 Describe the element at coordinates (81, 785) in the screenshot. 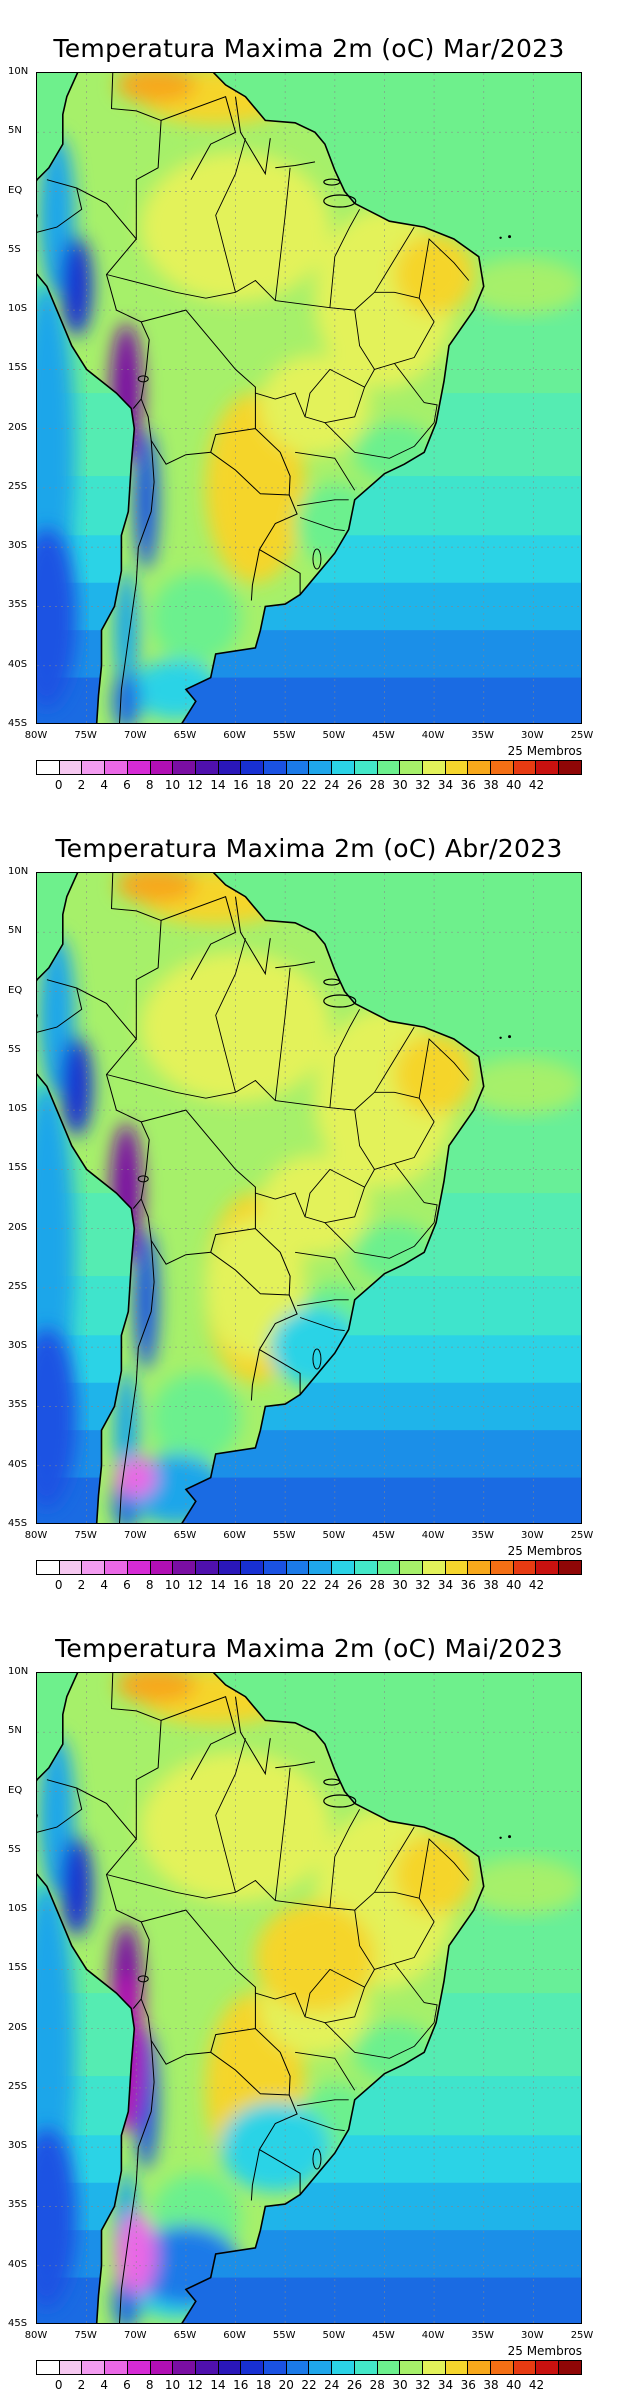

I see `colorbar-label: 2` at that location.